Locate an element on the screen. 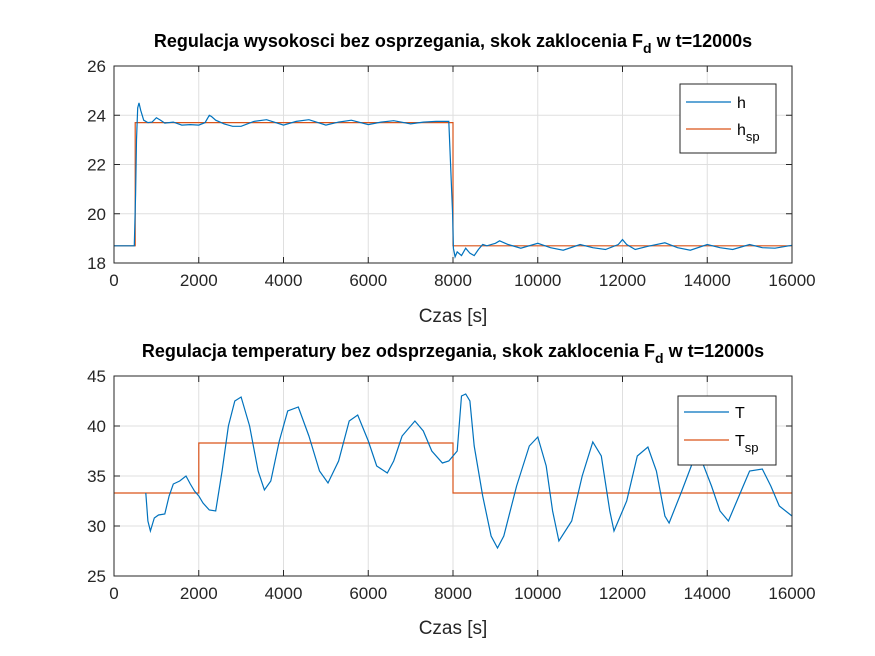  y-tick-label: 40 is located at coordinates (96, 426).